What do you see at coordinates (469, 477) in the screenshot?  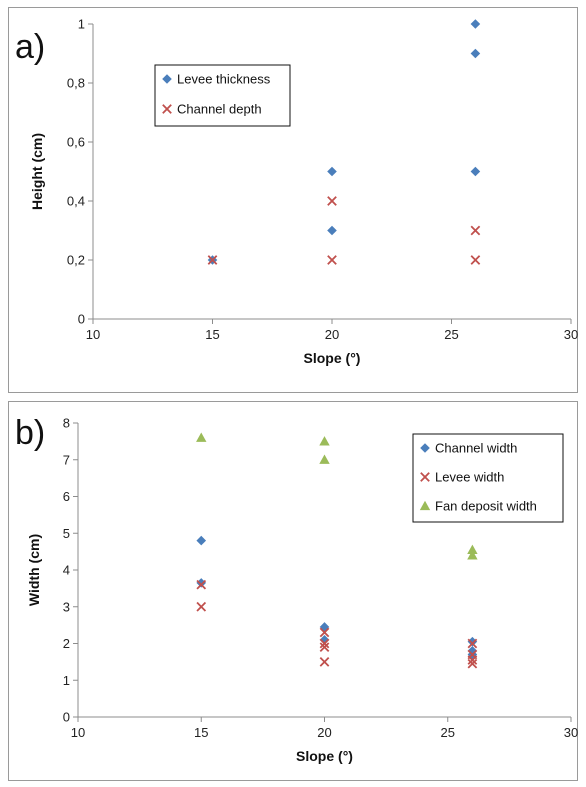 I see `legend-entry-label: Levee width` at bounding box center [469, 477].